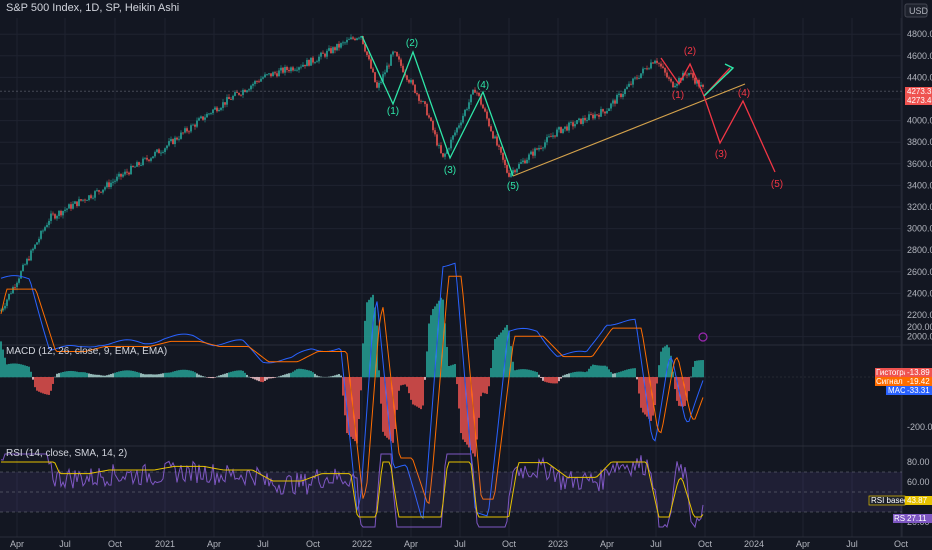 The image size is (932, 550). I want to click on rsi-line, so click(352, 491).